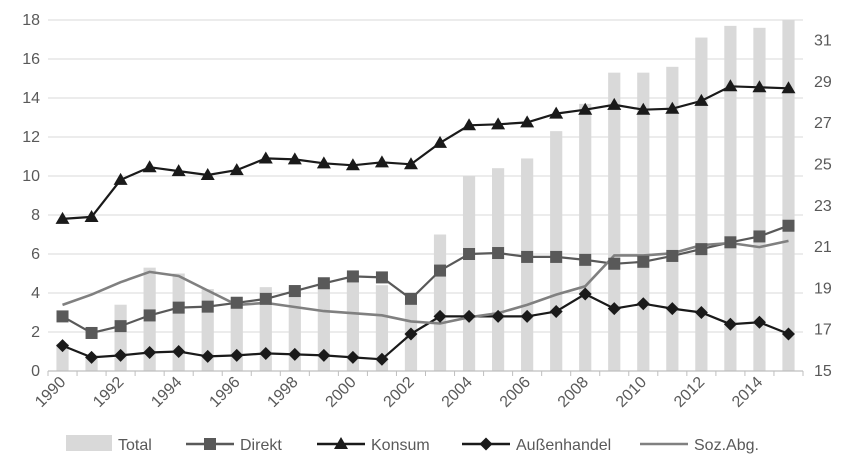 This screenshot has width=846, height=459. What do you see at coordinates (108, 392) in the screenshot?
I see `x-tick-label: 1992` at bounding box center [108, 392].